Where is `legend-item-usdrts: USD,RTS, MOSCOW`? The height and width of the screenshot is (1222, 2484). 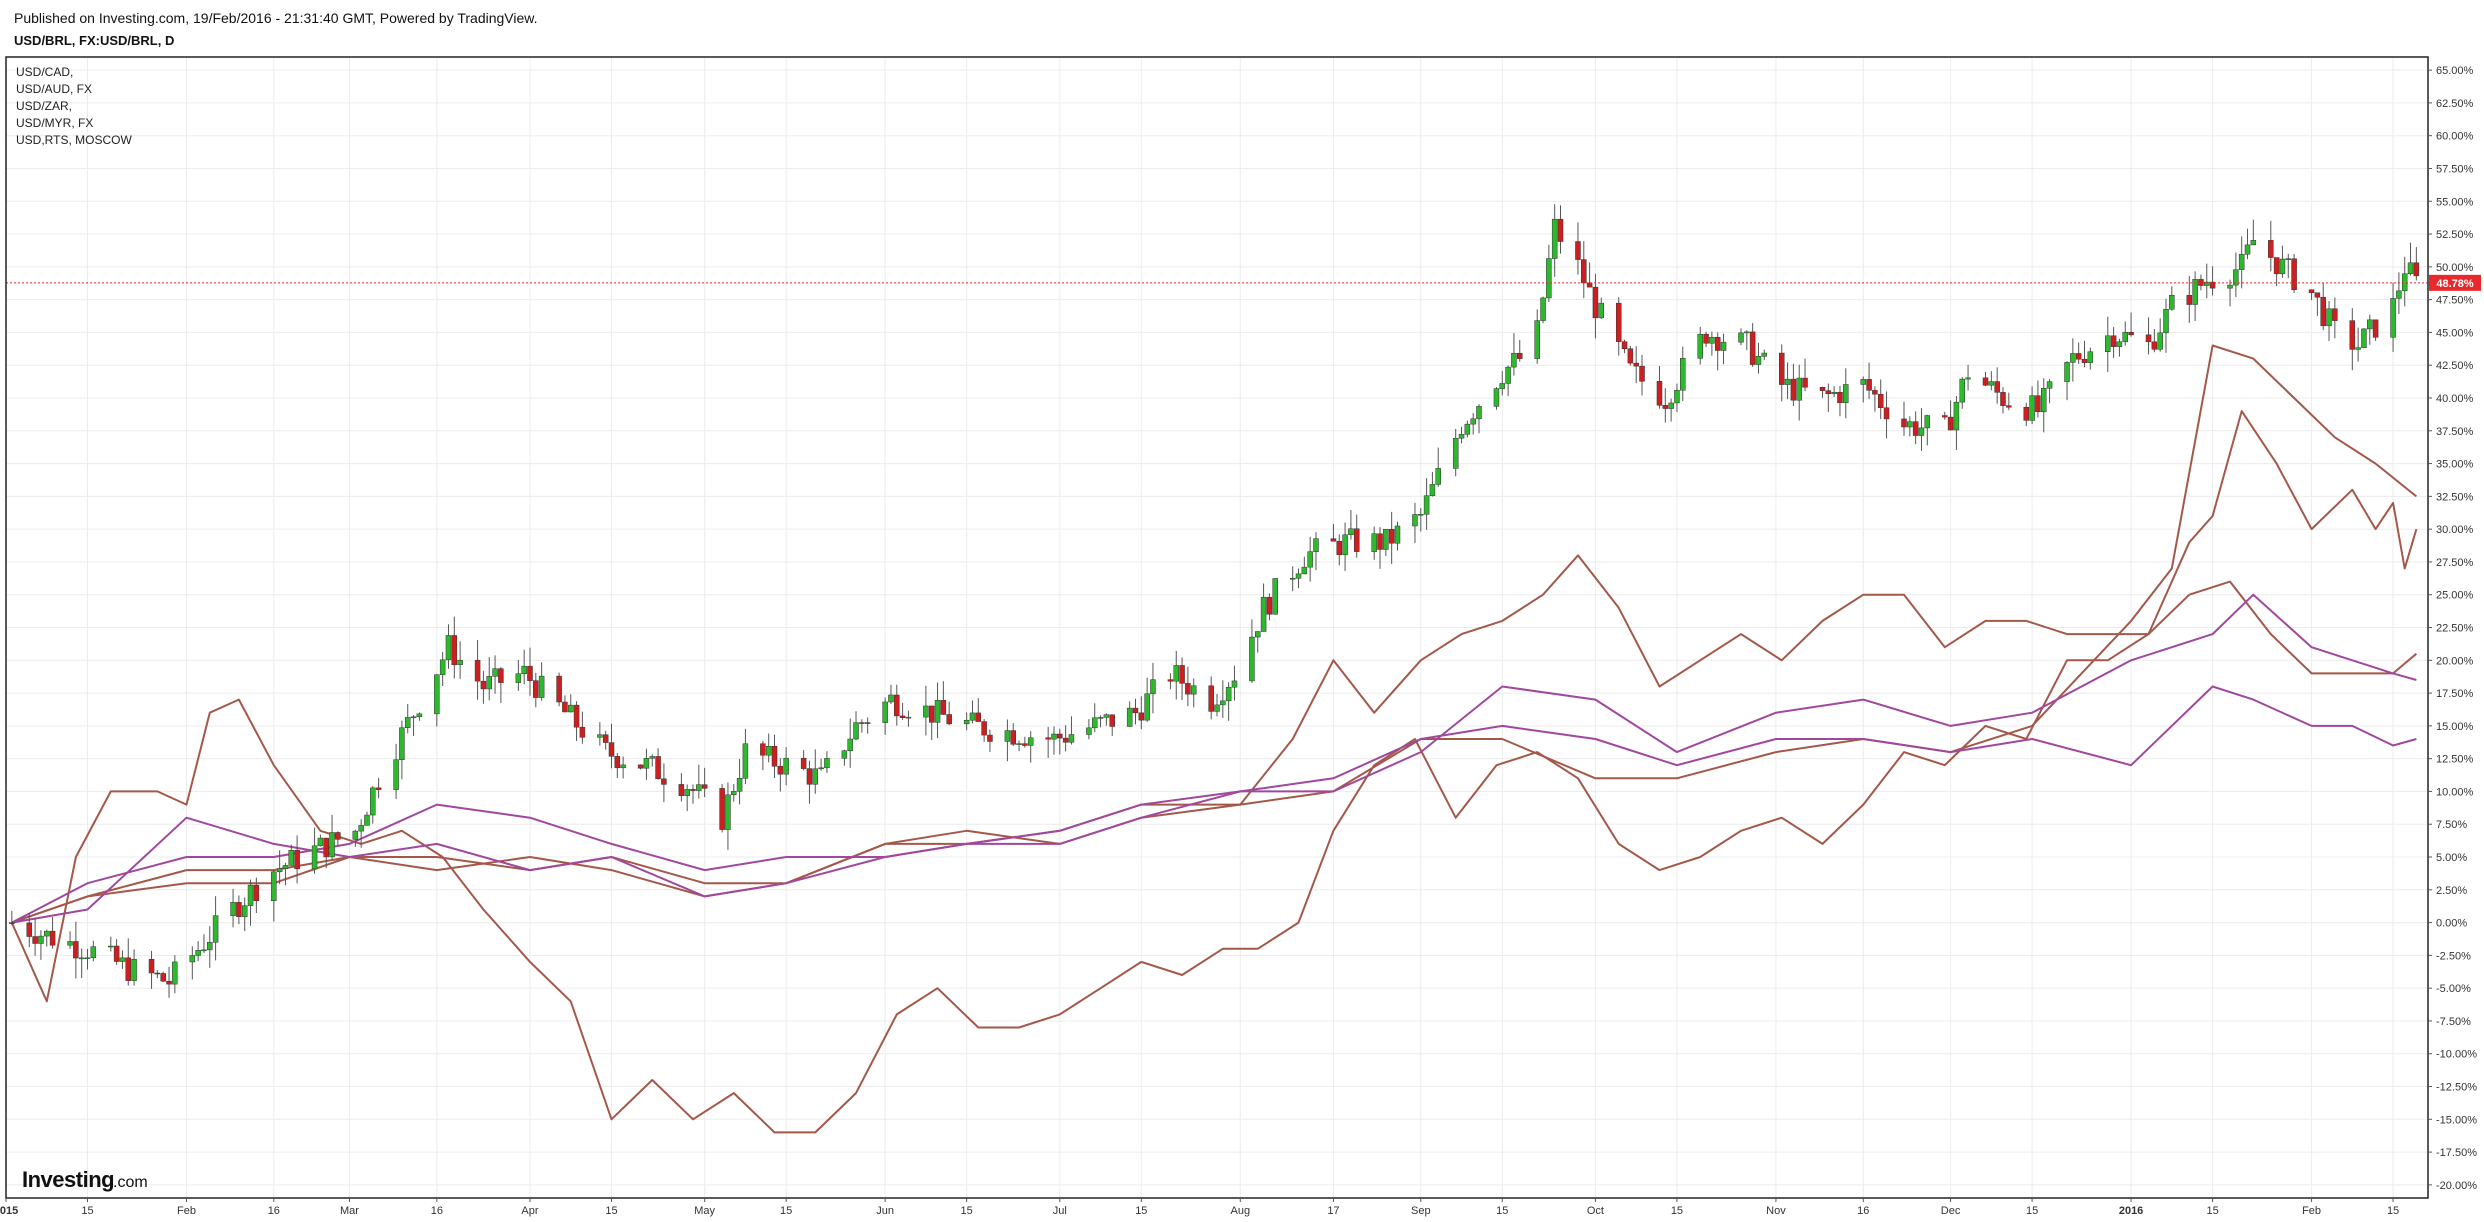 legend-item-usdrts: USD,RTS, MOSCOW is located at coordinates (74, 140).